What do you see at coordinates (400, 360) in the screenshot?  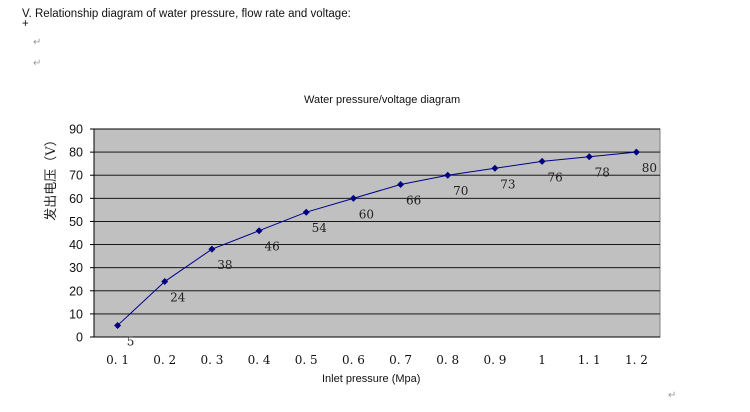 I see `x-tick-label: 0. 7` at bounding box center [400, 360].